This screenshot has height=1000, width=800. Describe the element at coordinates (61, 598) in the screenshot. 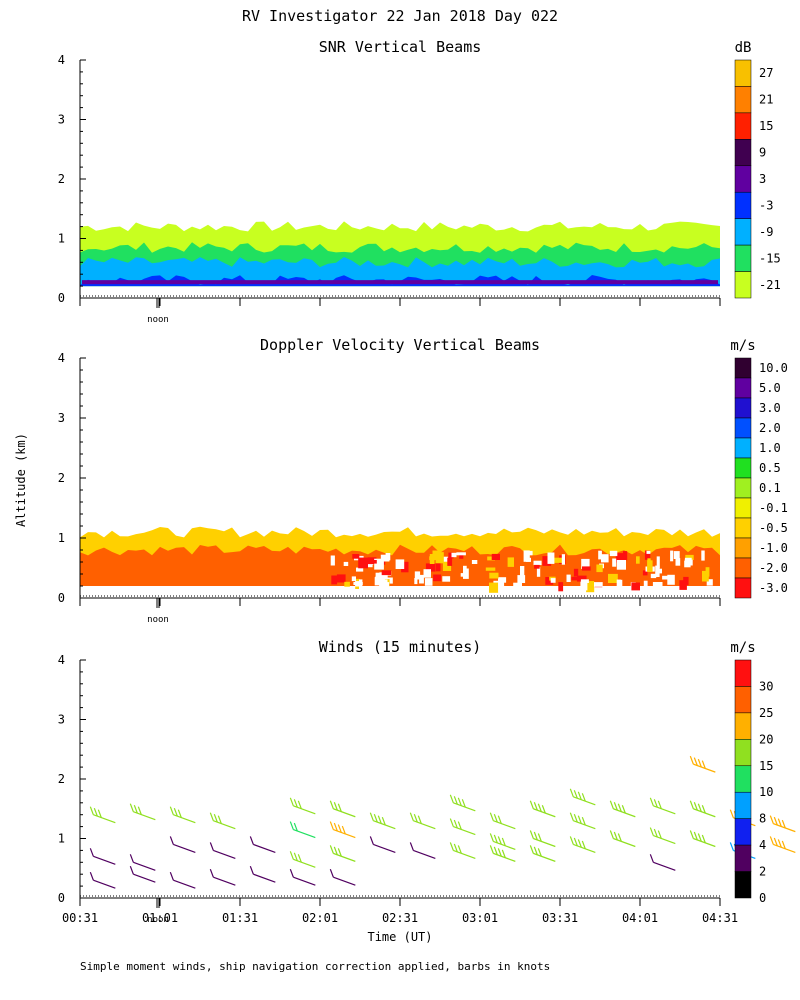

I see `y-tick-label: 0` at that location.